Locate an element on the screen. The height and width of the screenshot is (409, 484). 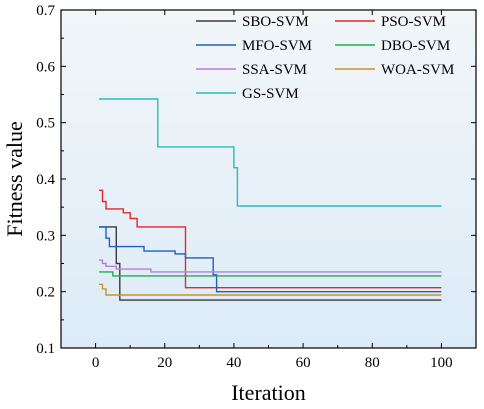
series-line-sbo-svm is located at coordinates (270, 263).